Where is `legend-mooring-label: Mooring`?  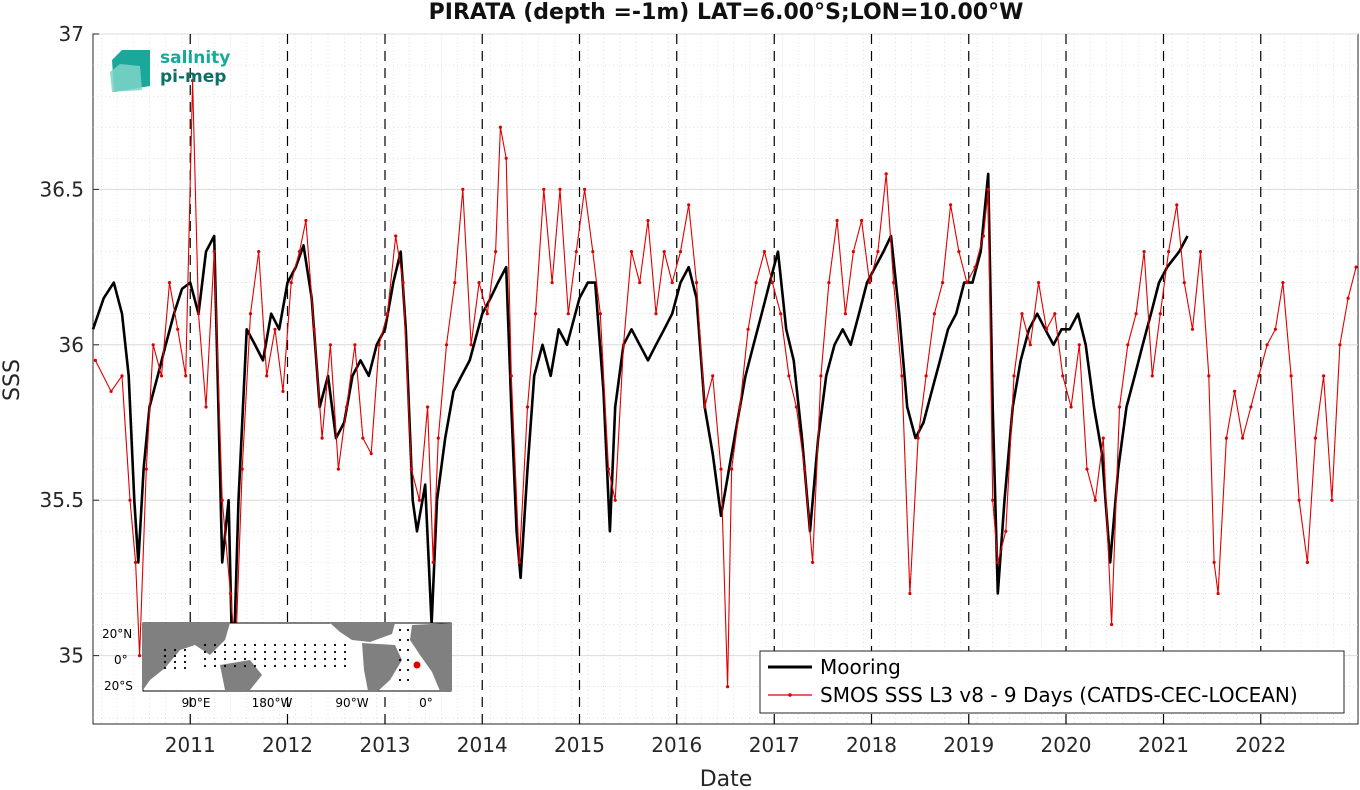
legend-mooring-label: Mooring is located at coordinates (860, 667).